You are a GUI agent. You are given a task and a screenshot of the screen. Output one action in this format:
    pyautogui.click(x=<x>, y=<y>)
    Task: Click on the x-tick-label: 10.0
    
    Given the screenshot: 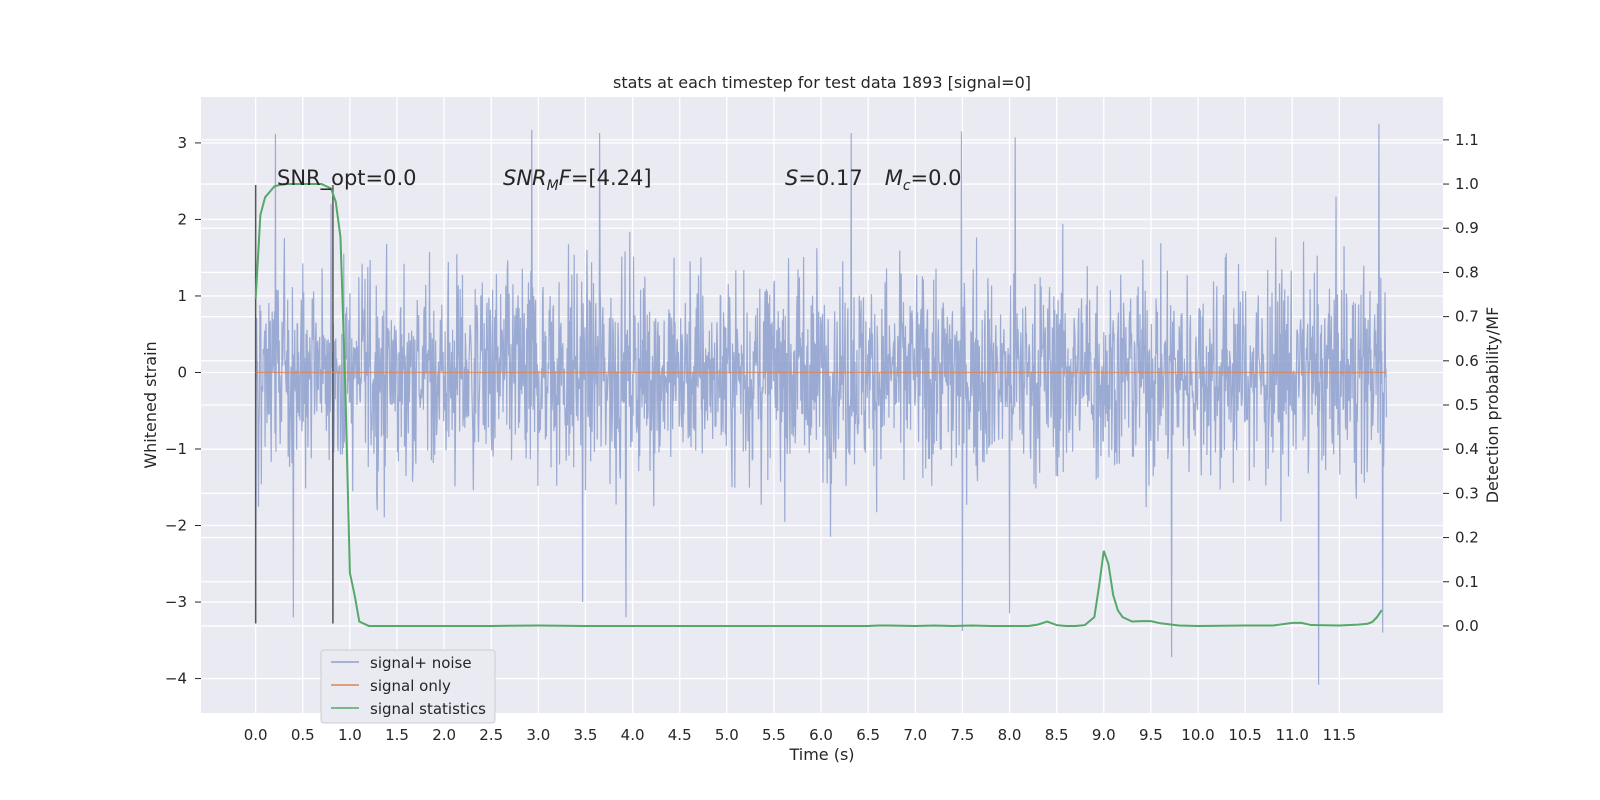 What is the action you would take?
    pyautogui.click(x=1197, y=735)
    